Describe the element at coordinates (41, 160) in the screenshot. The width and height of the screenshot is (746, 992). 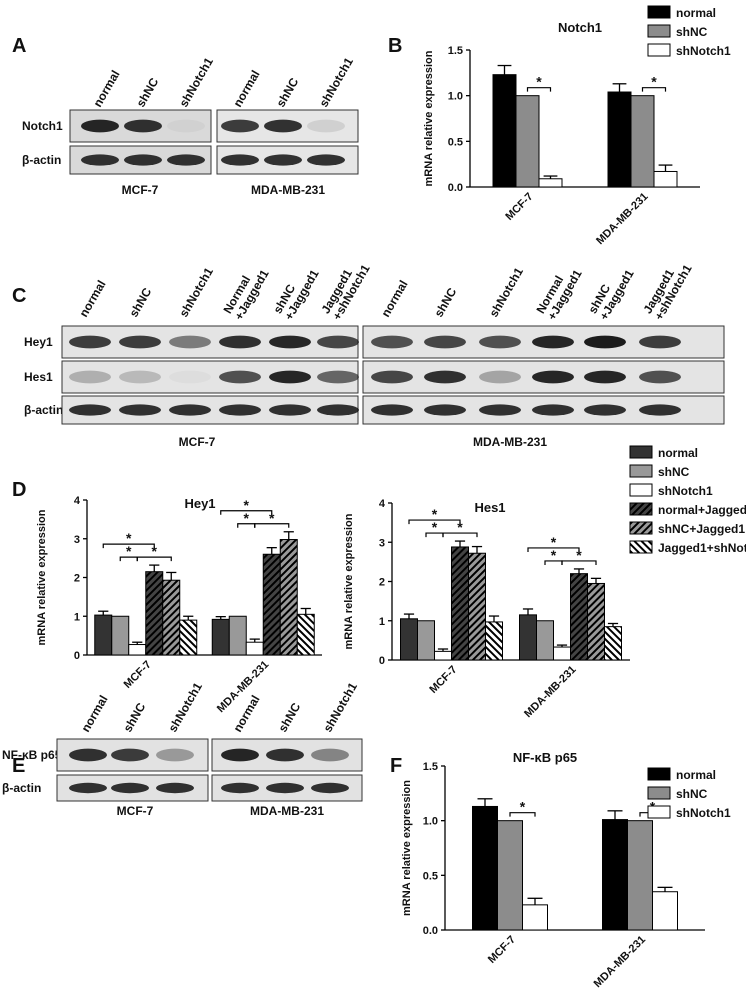
I see `row-label: β-actin` at that location.